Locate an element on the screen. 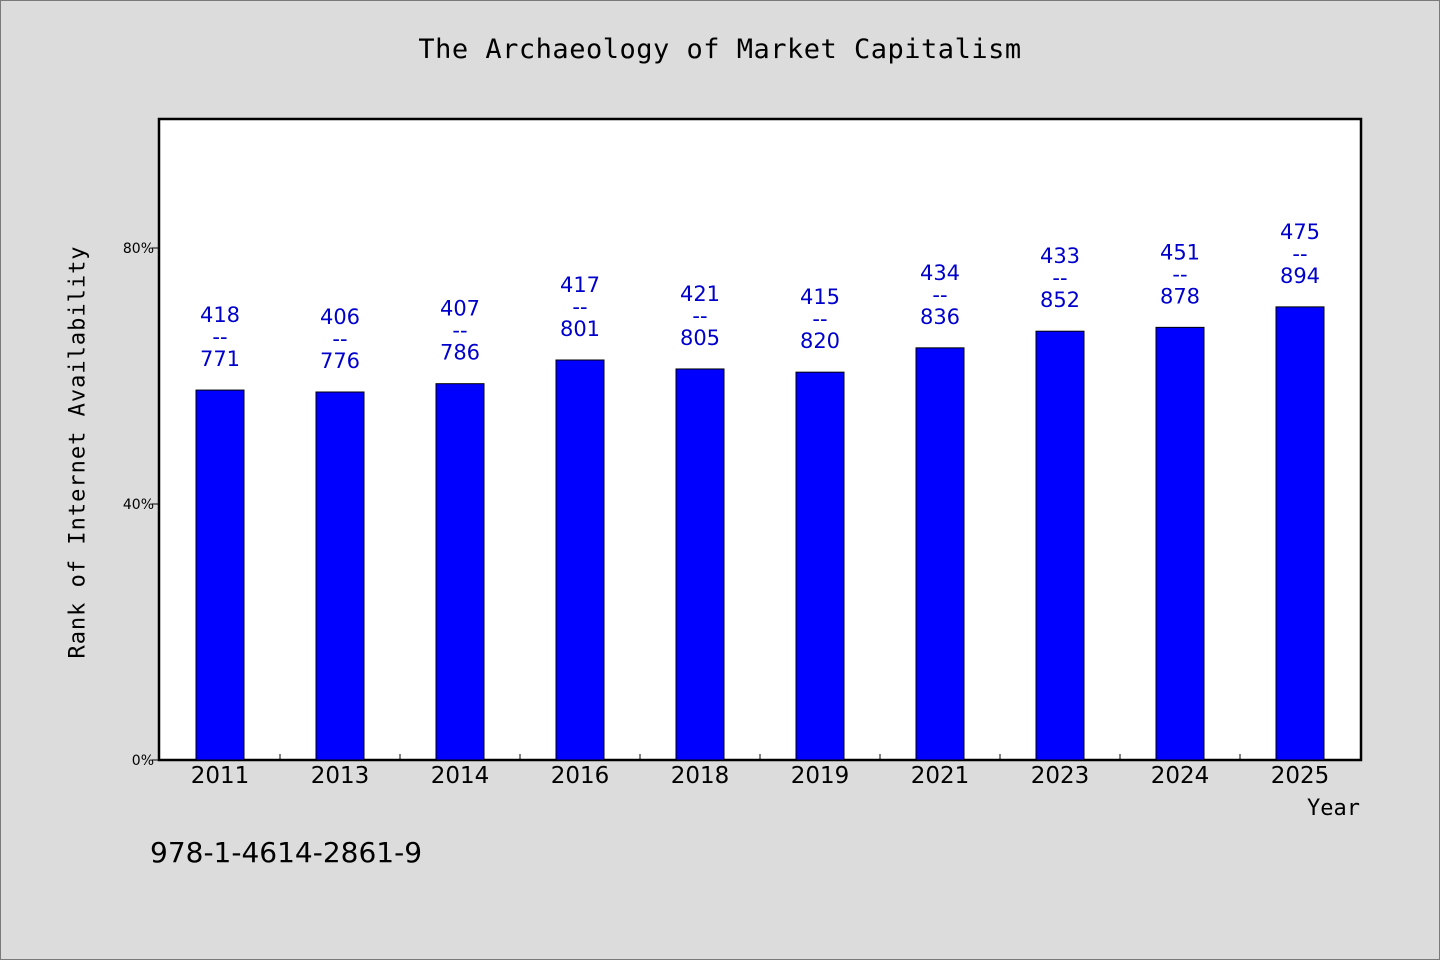  y-tick-label: 0% is located at coordinates (143, 761).